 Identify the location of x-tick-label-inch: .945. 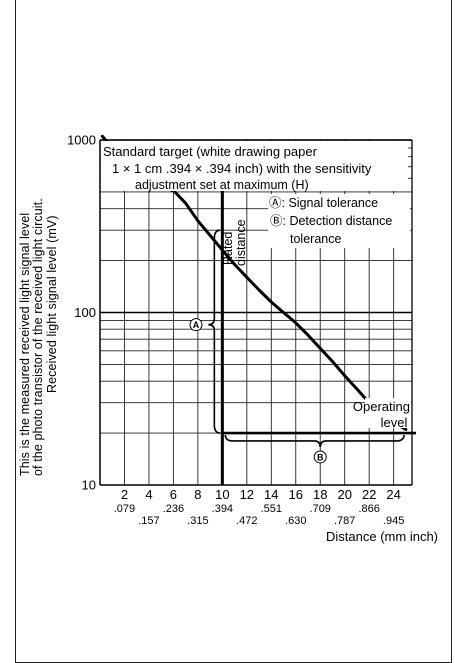
(393, 521).